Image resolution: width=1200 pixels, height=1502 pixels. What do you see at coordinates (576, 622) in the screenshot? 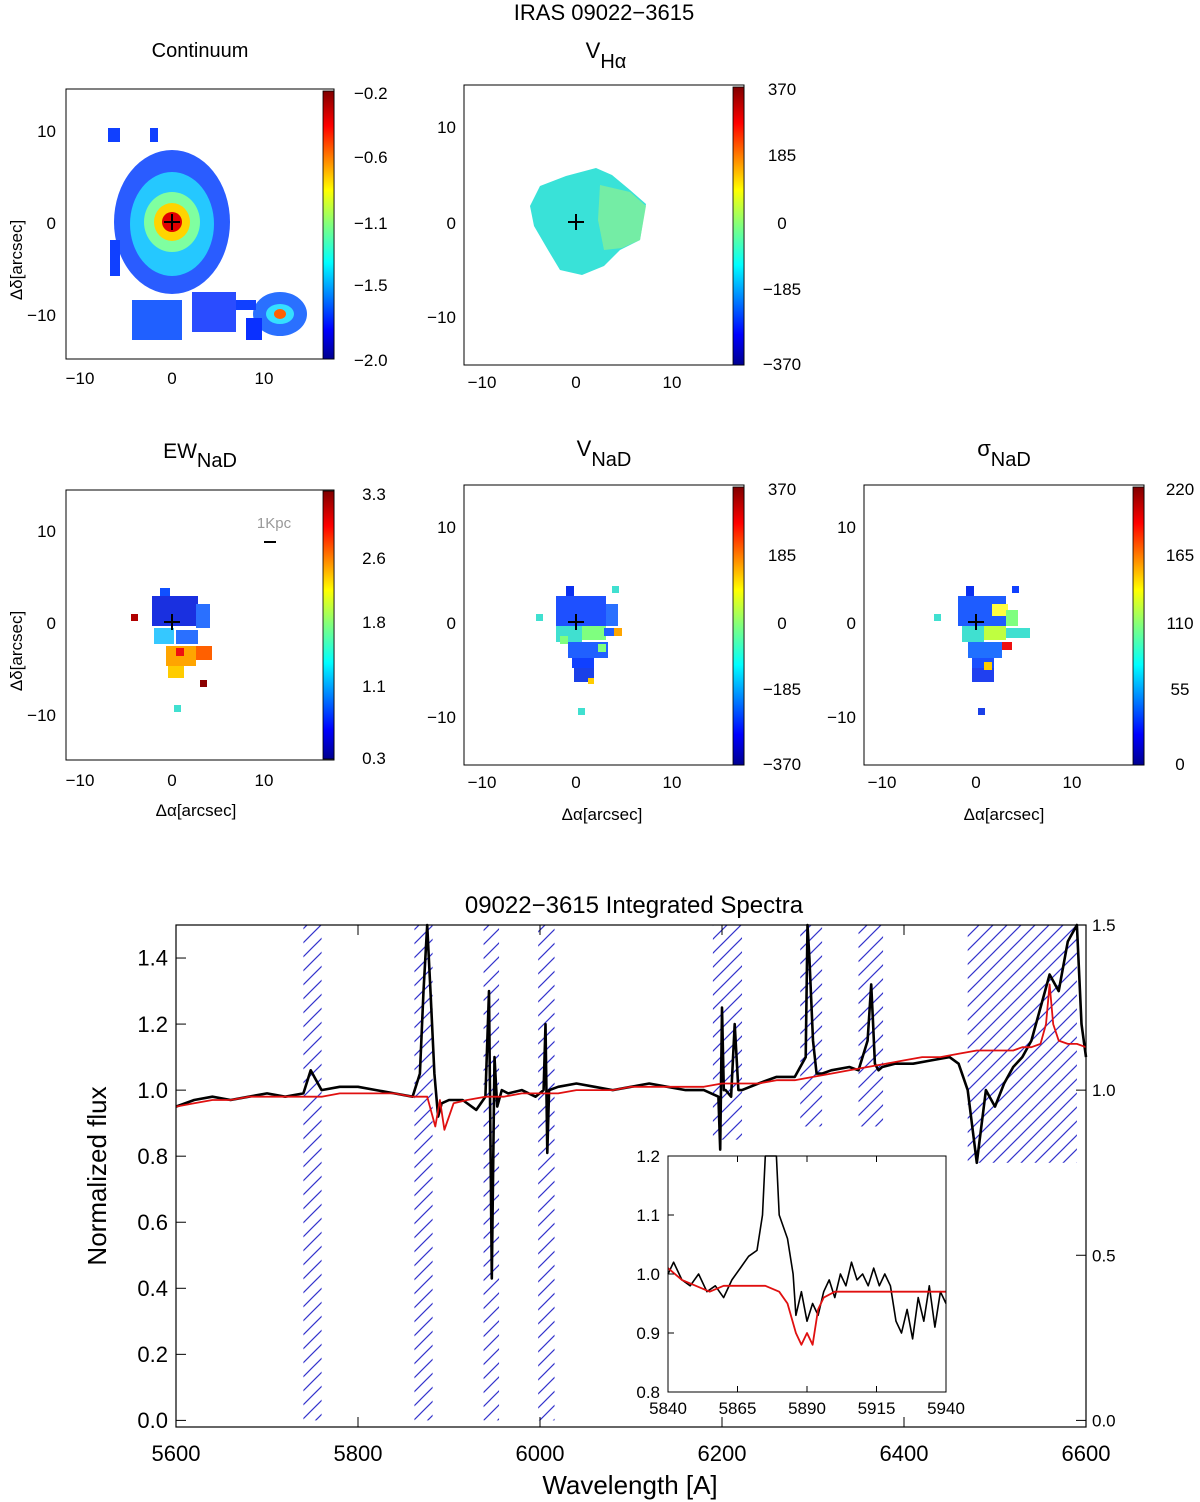
I see `vnad-center-marker` at bounding box center [576, 622].